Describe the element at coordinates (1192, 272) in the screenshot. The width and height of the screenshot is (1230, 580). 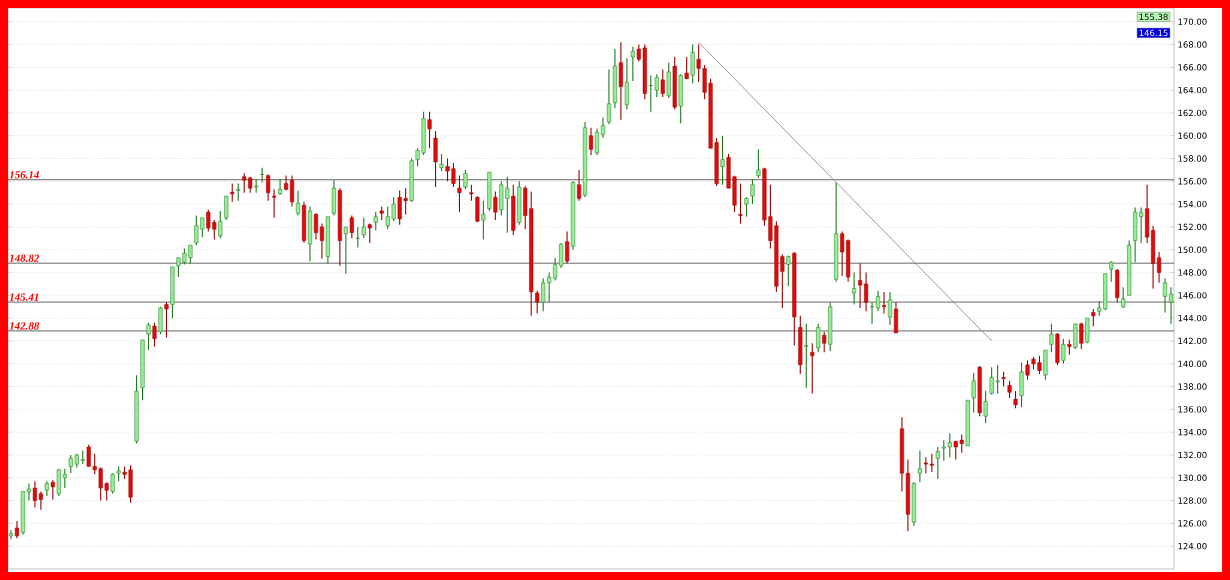
I see `y-tick-label: 148.00` at that location.